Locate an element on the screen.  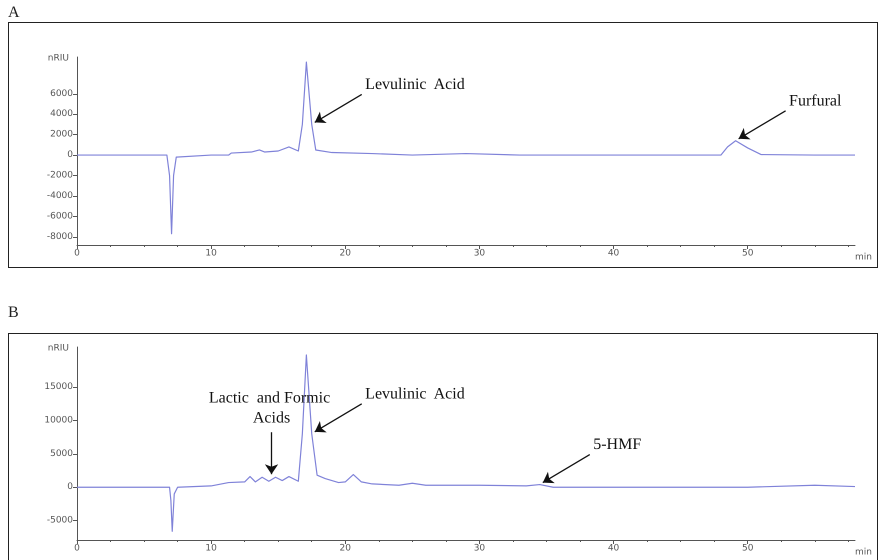
chart-title: B is located at coordinates (13, 313).